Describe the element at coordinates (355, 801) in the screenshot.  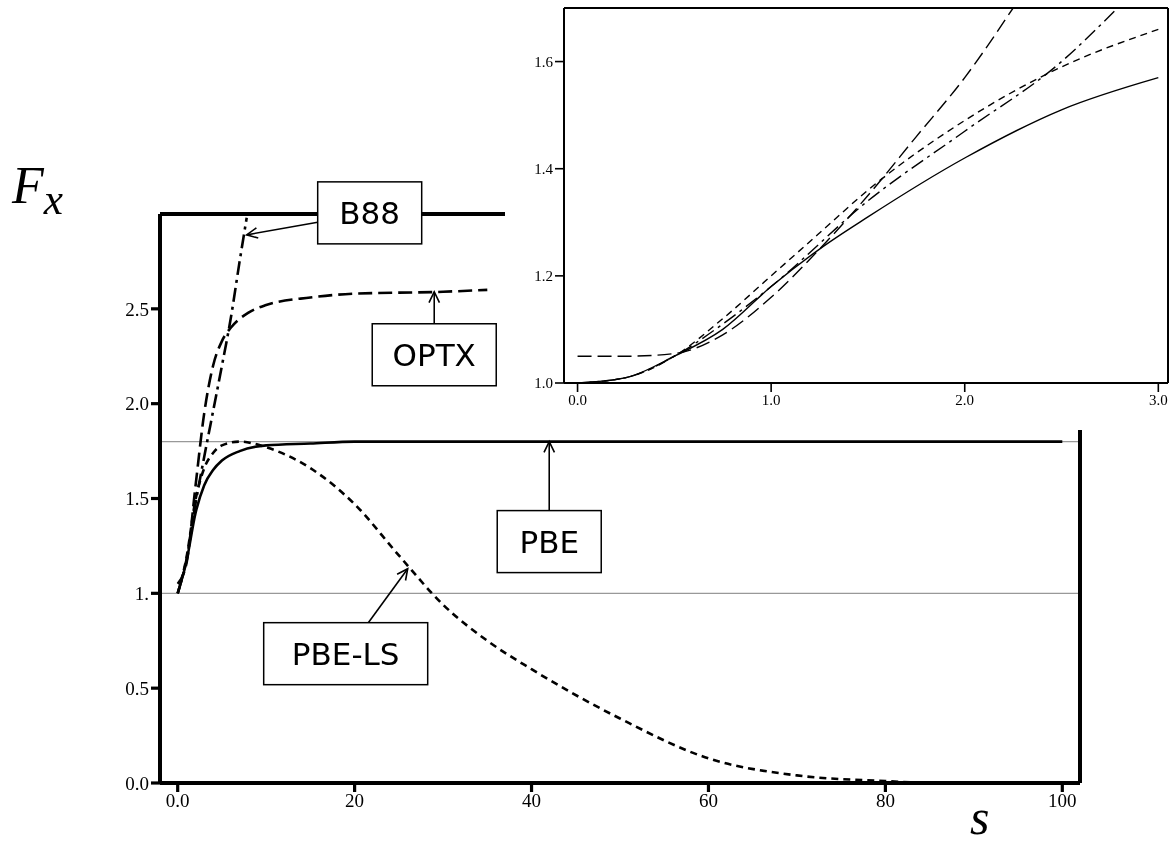
I see `x-tick-label: 20` at that location.